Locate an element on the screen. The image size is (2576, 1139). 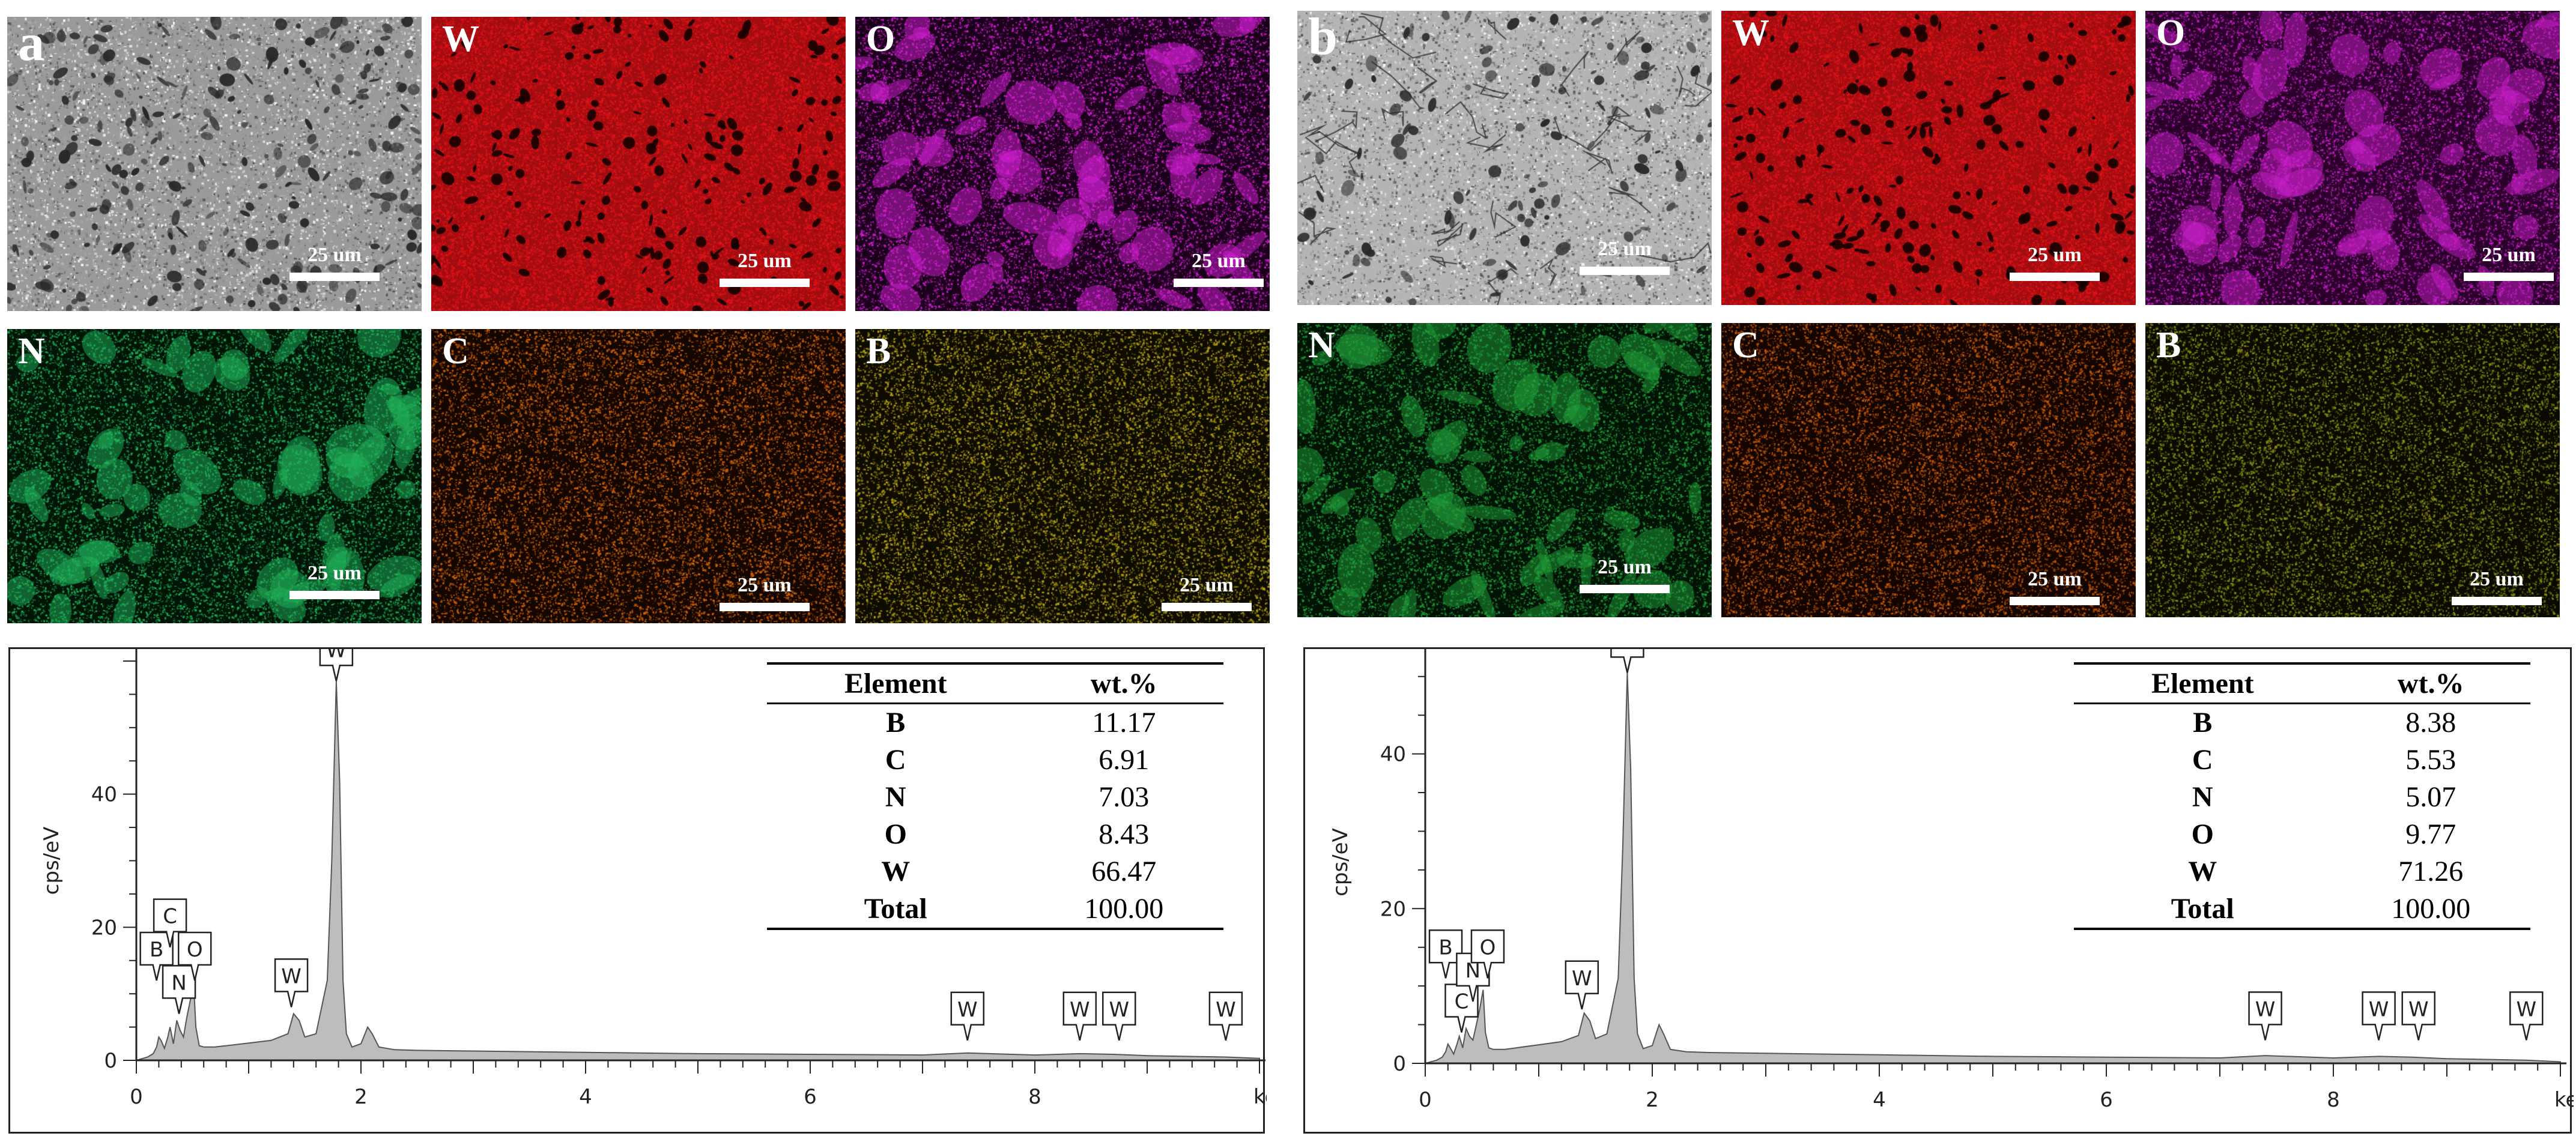
wt-percent-cell: 100.00 is located at coordinates (2430, 910).